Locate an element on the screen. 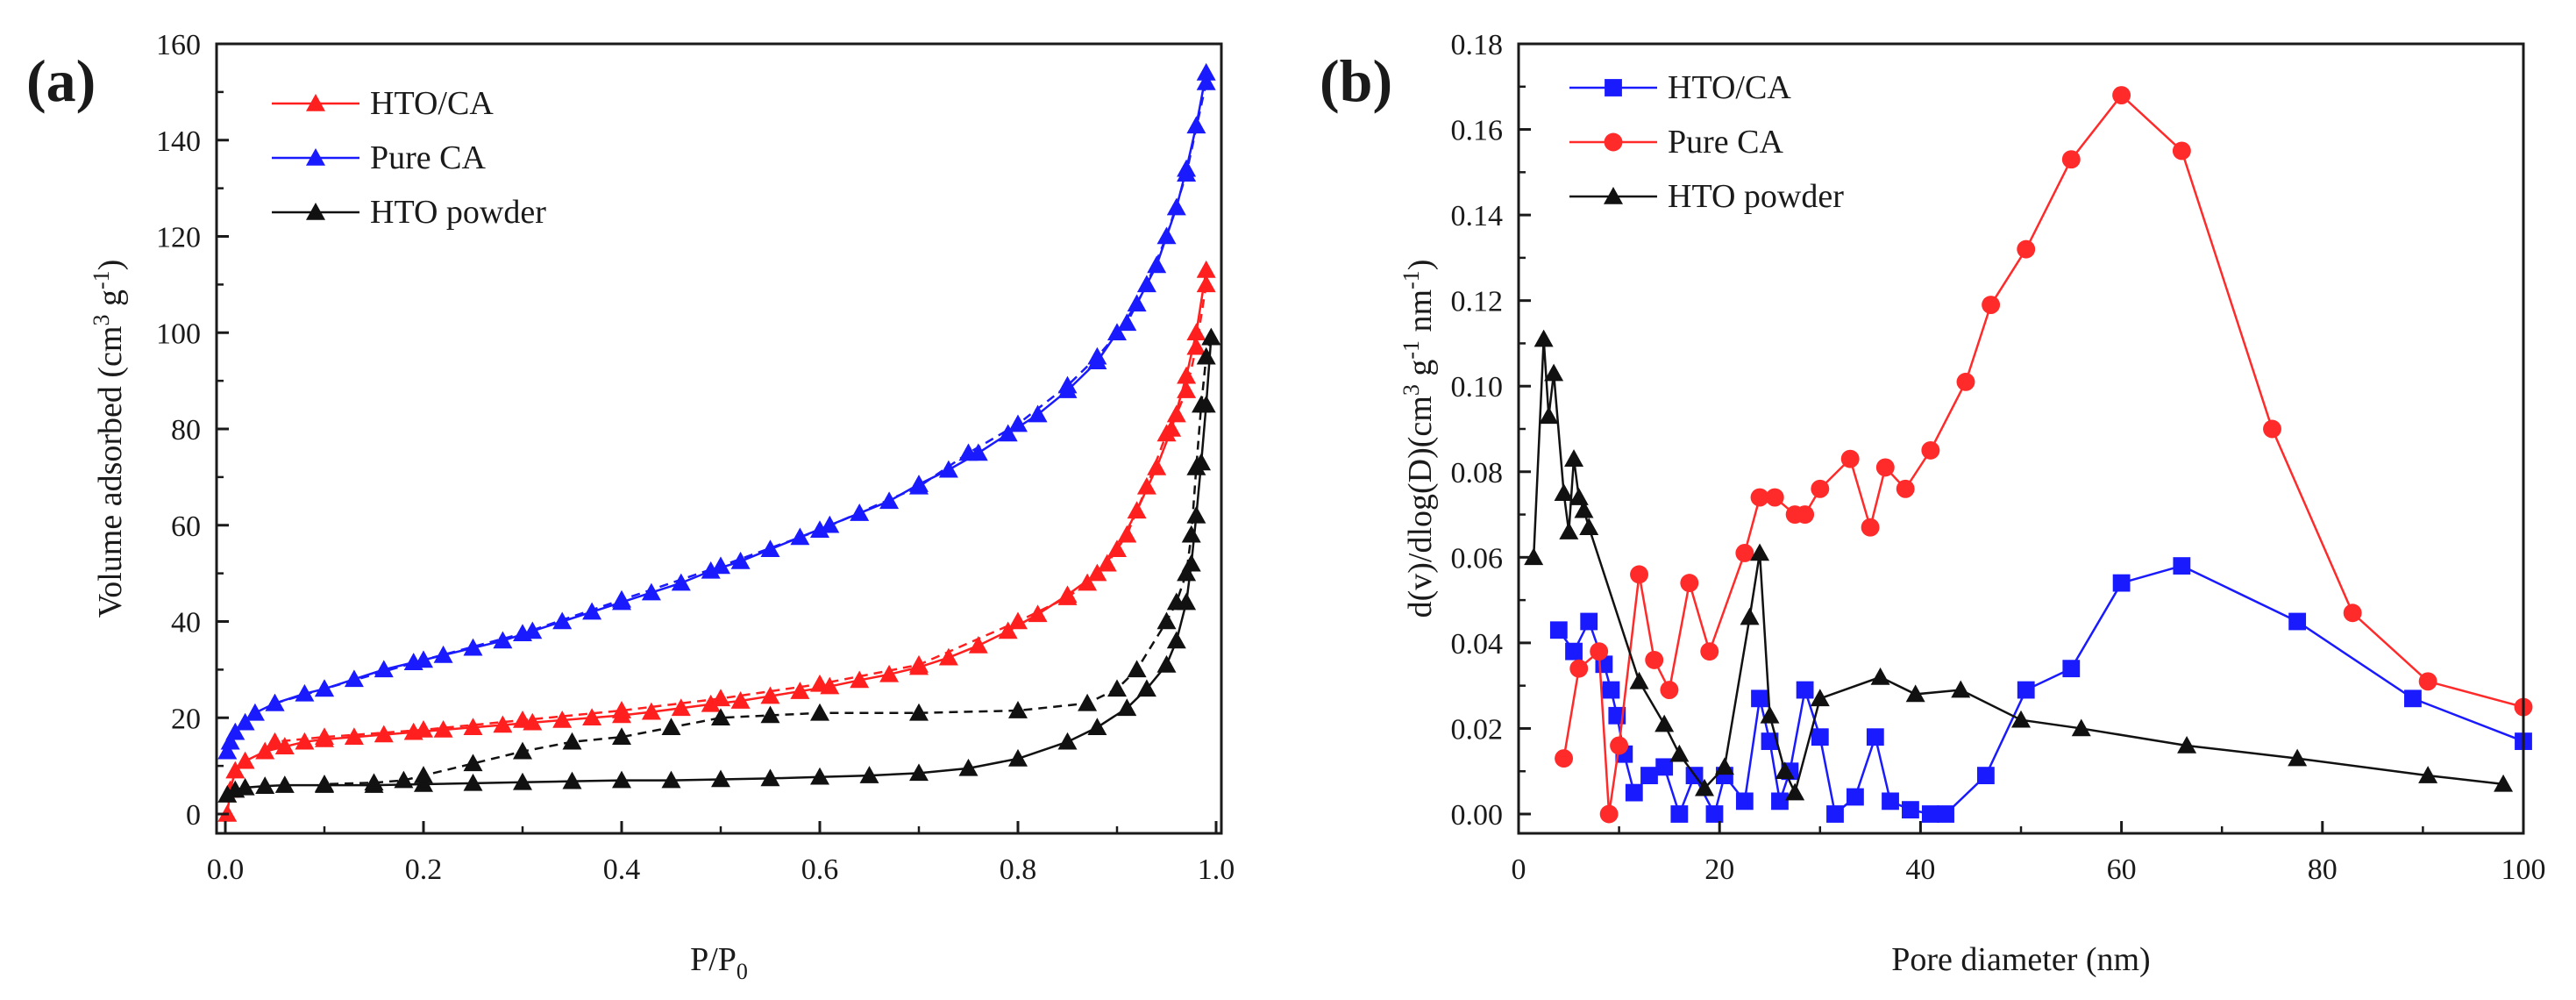 The height and width of the screenshot is (1000, 2576). y-tick-label: 0.04 is located at coordinates (1477, 644).